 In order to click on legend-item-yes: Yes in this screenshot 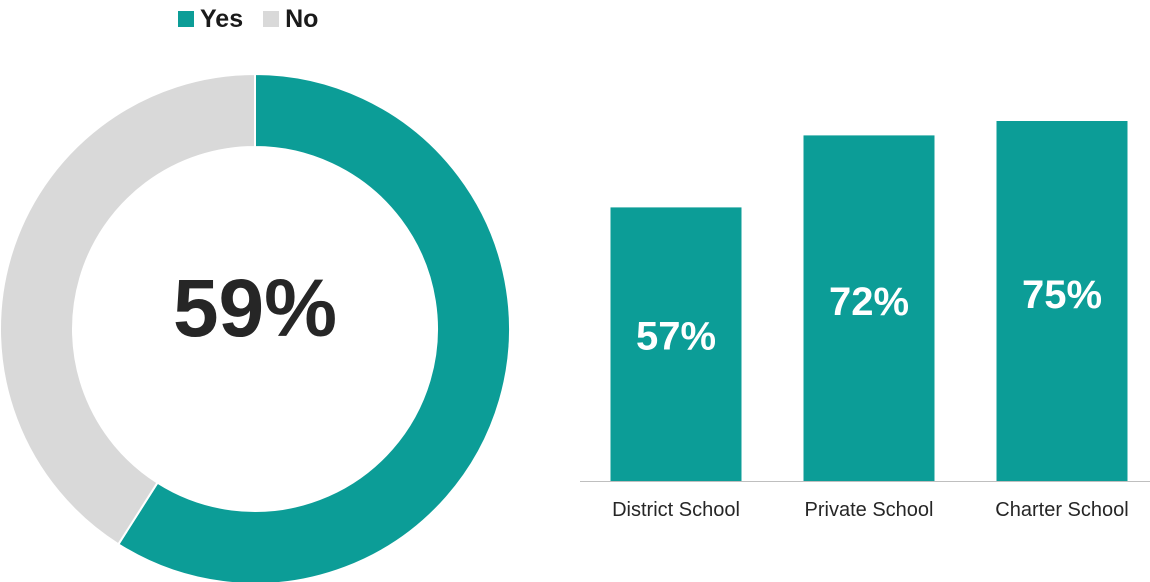, I will do `click(210, 19)`.